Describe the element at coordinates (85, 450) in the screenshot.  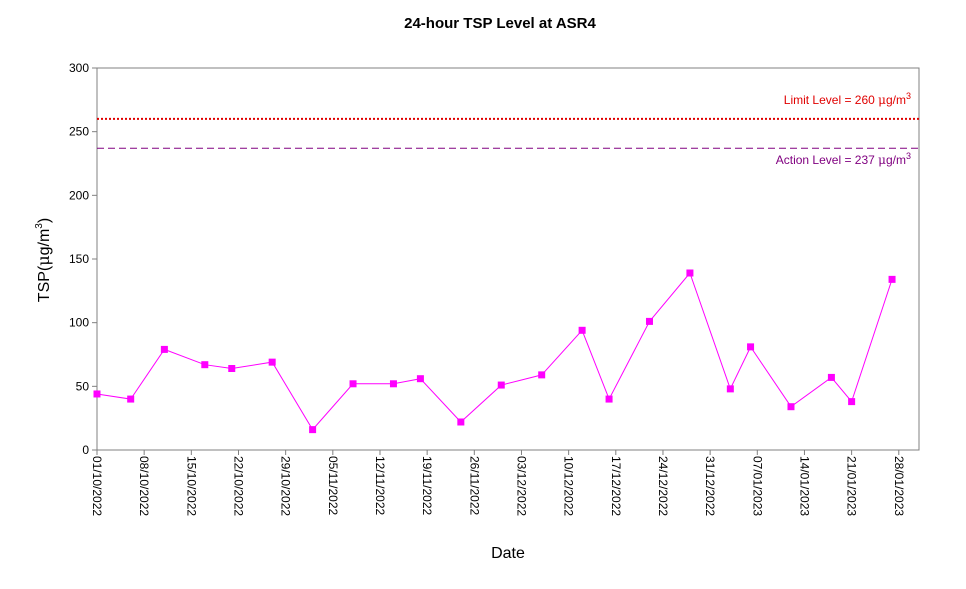
I see `y-tick-label: 0` at that location.